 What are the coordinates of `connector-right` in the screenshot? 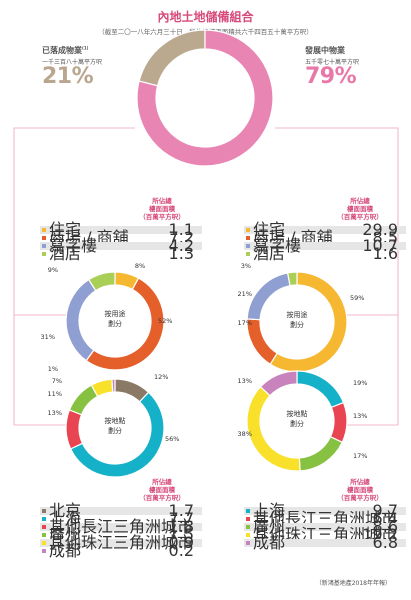 It's located at (337, 276).